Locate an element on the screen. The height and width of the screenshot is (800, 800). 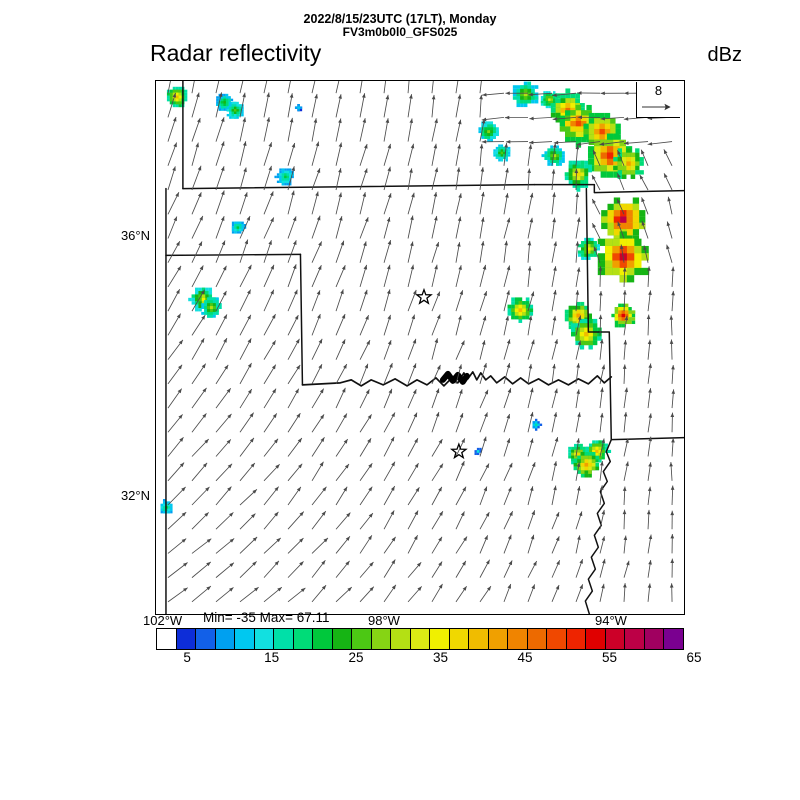
star-marker-south is located at coordinates (458, 451).